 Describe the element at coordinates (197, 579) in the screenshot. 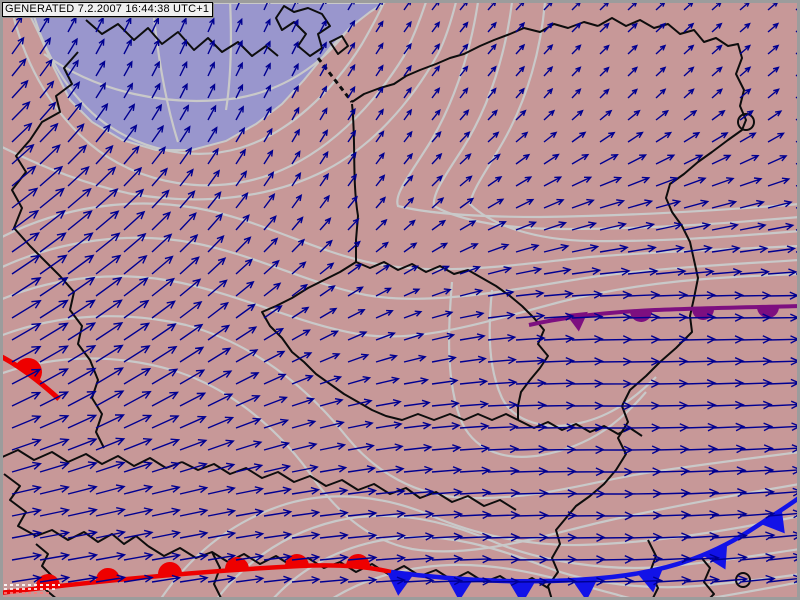

I see `warm-front-line` at that location.